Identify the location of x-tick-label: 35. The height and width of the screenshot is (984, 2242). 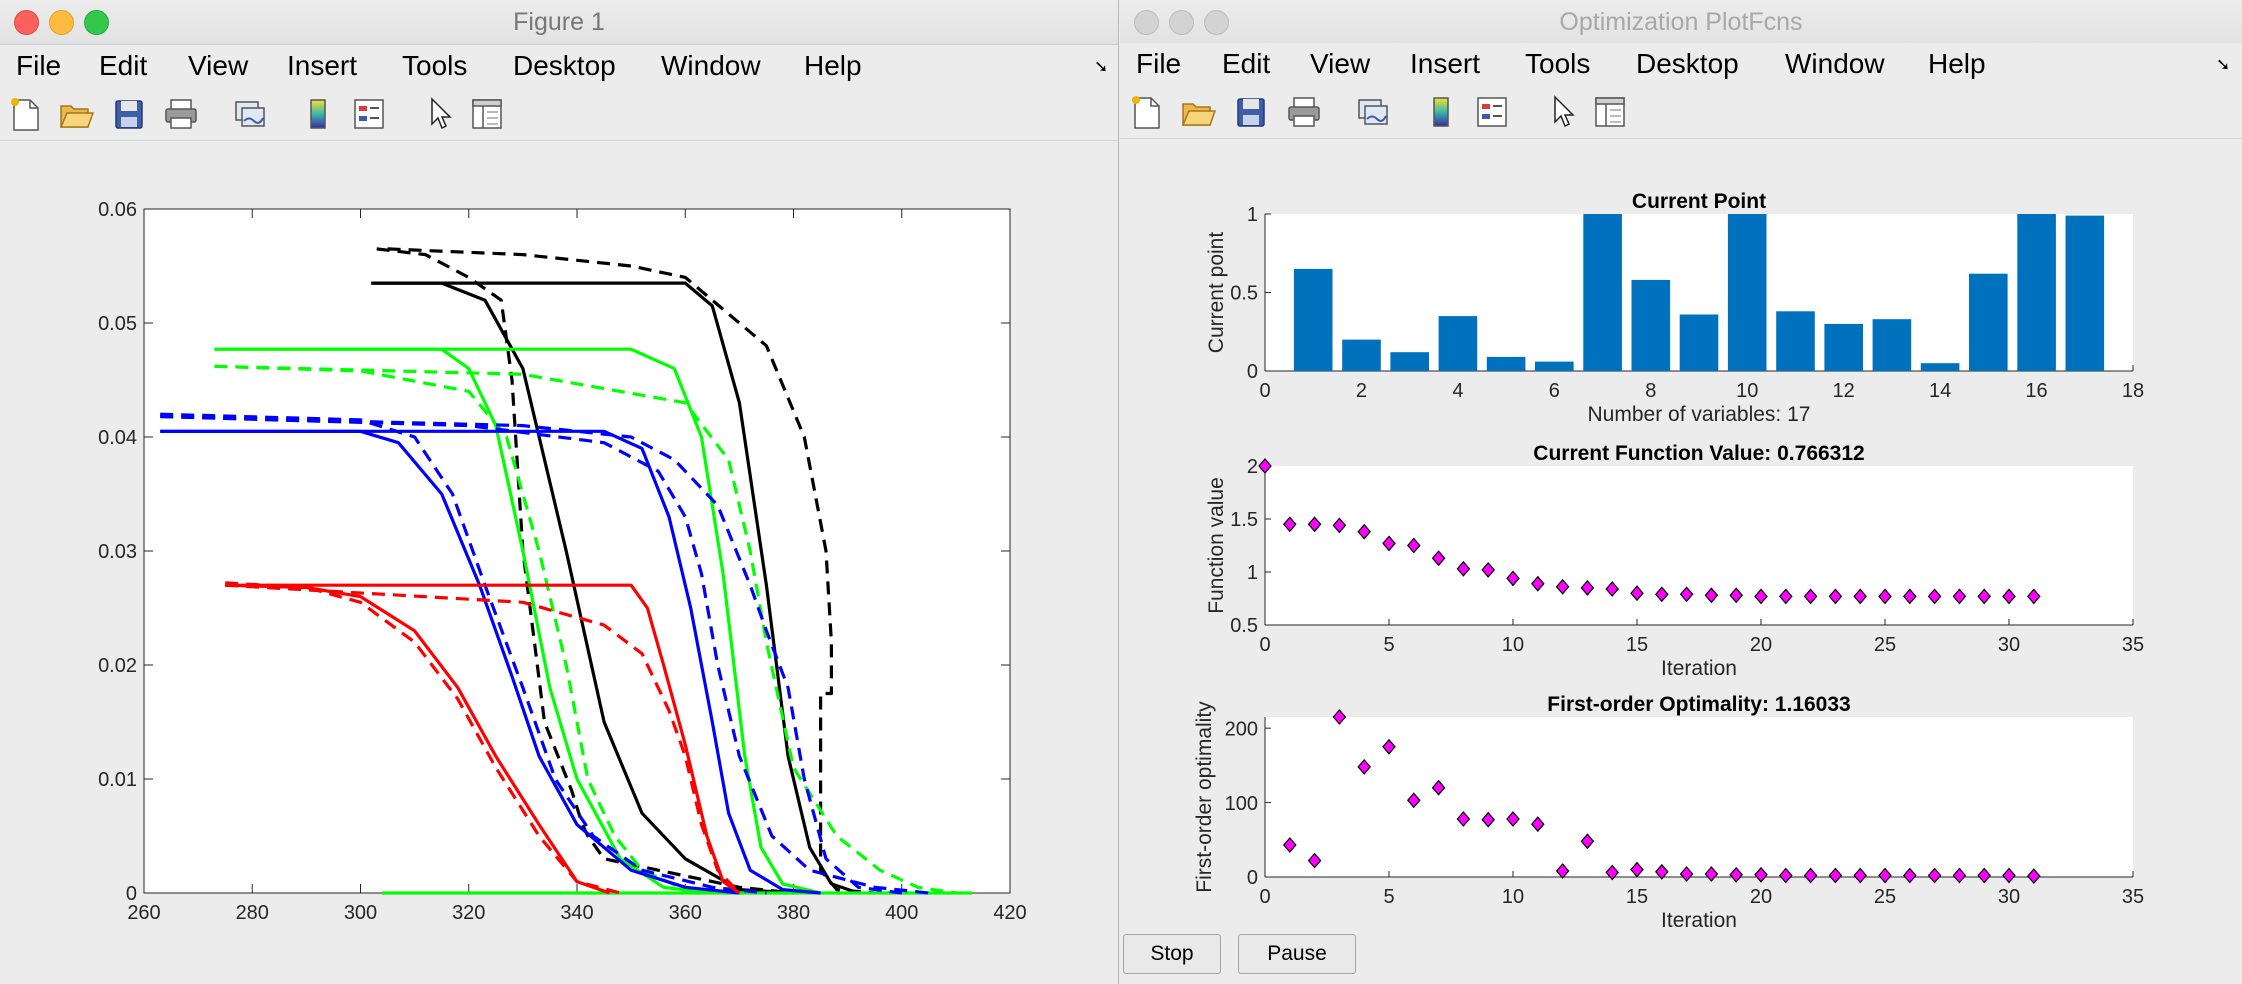
(2133, 645).